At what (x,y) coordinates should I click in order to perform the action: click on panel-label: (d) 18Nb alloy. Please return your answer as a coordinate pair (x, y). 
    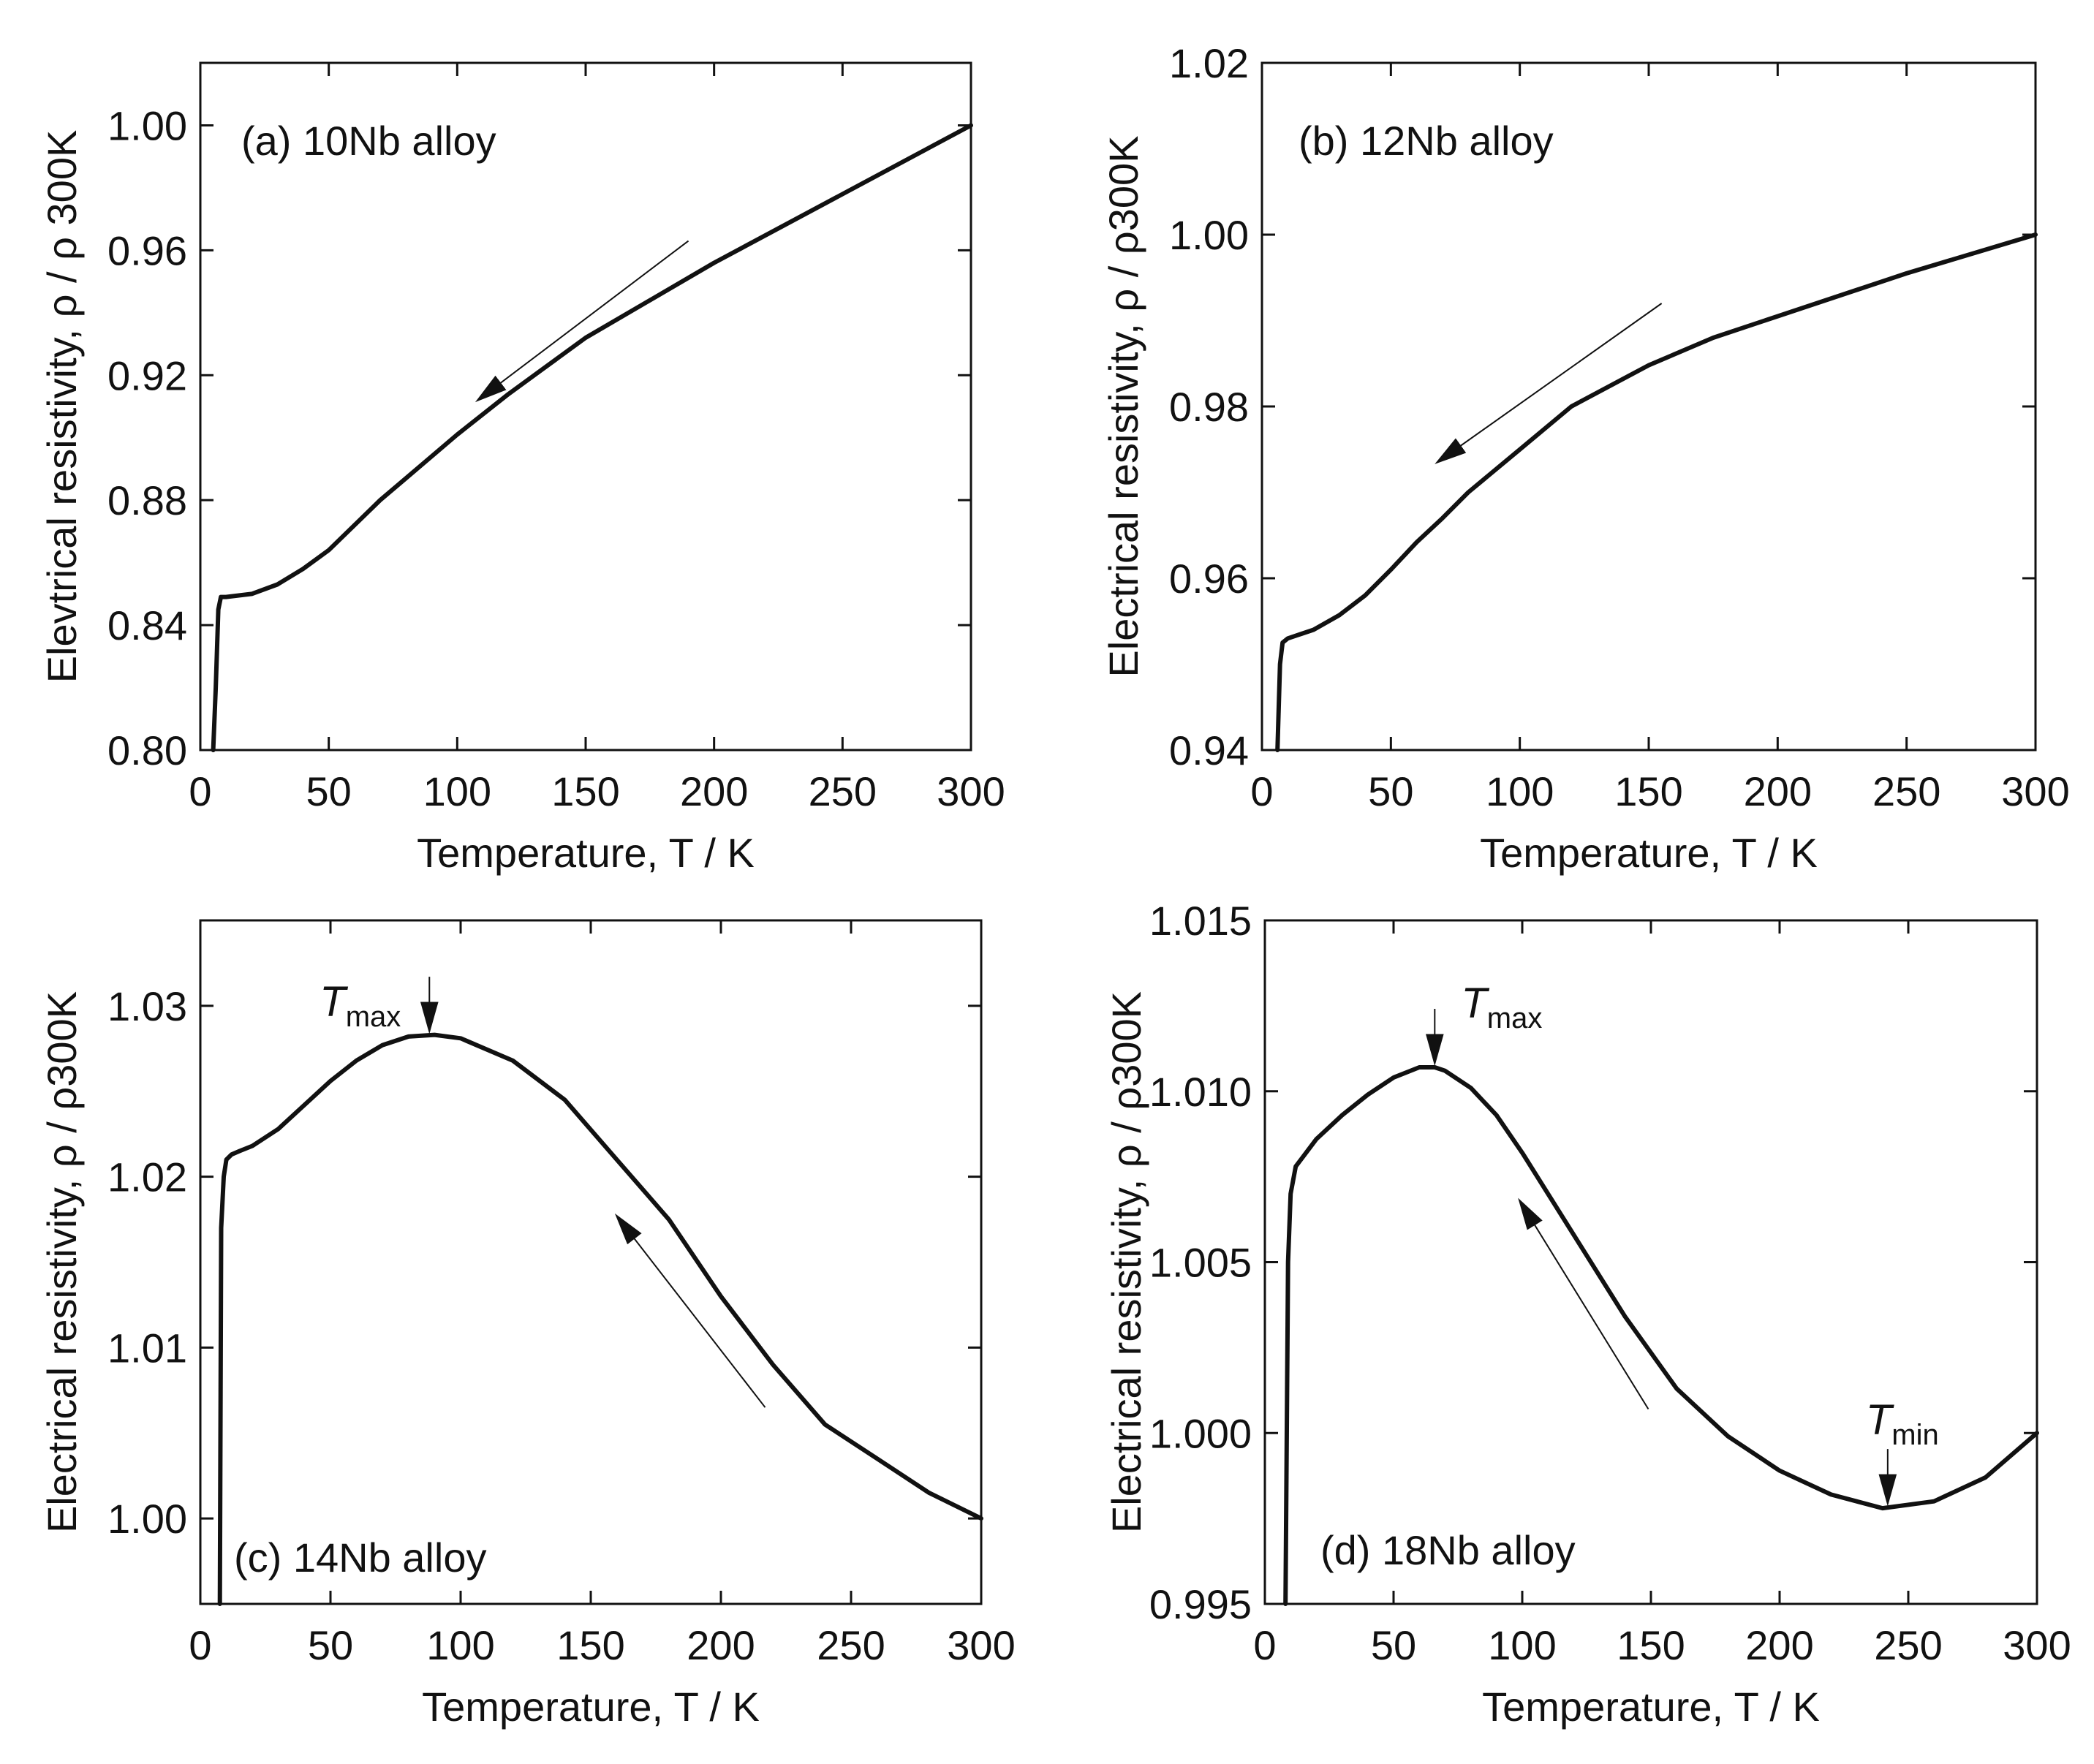
    Looking at the image, I should click on (1448, 1550).